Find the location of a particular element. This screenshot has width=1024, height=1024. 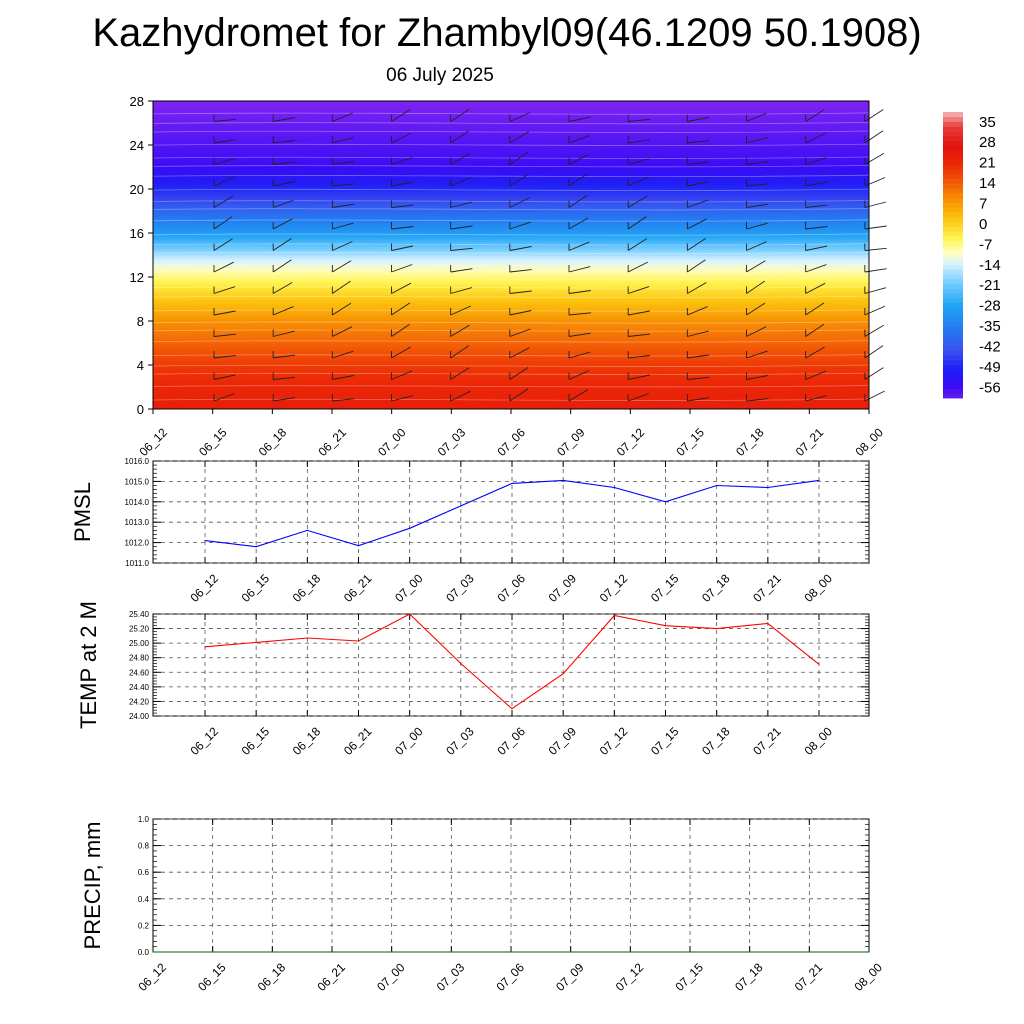

x-tick-label: 06_21 is located at coordinates (332, 442).